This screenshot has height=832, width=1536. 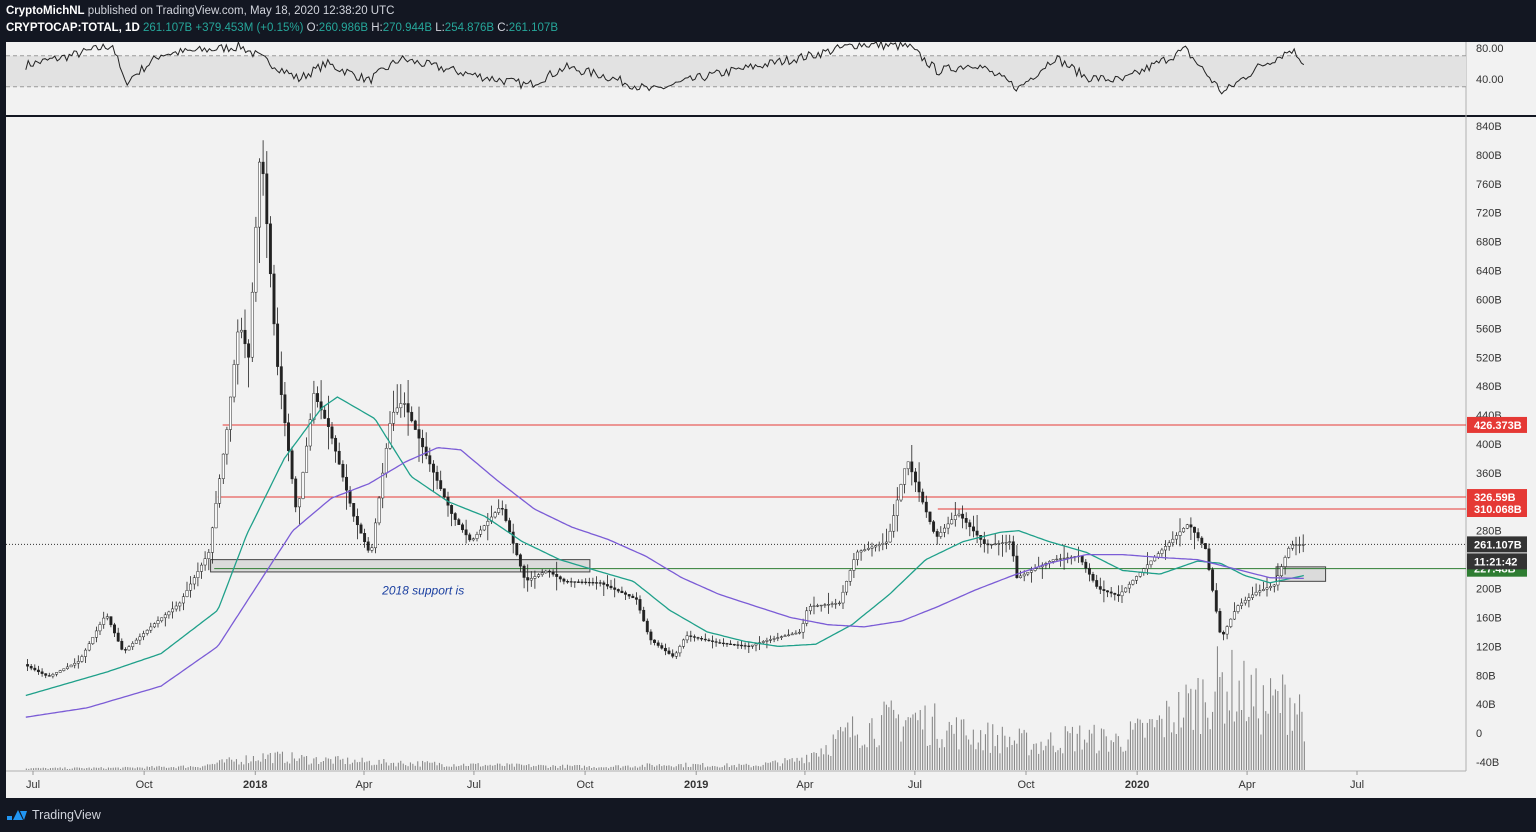 I want to click on price-tick-label: 760B, so click(x=1489, y=185).